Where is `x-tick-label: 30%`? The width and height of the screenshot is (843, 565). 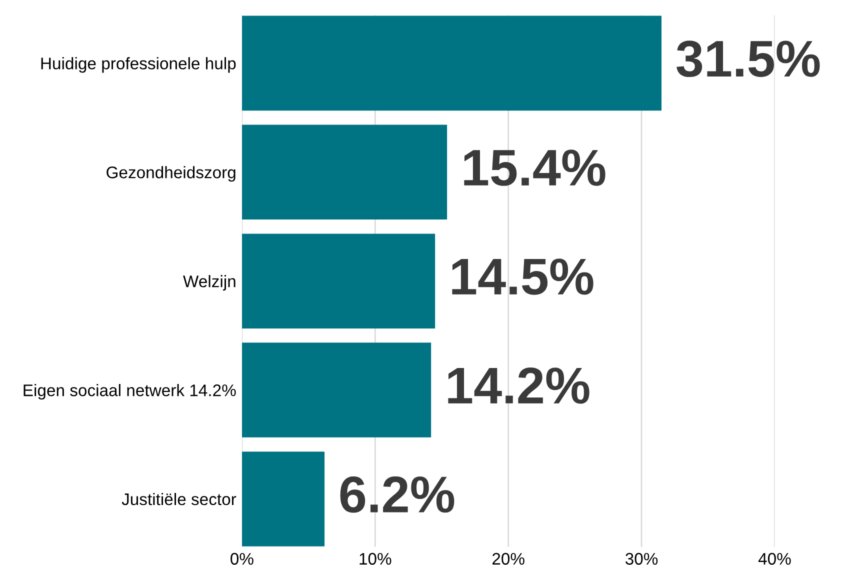 x-tick-label: 30% is located at coordinates (641, 558).